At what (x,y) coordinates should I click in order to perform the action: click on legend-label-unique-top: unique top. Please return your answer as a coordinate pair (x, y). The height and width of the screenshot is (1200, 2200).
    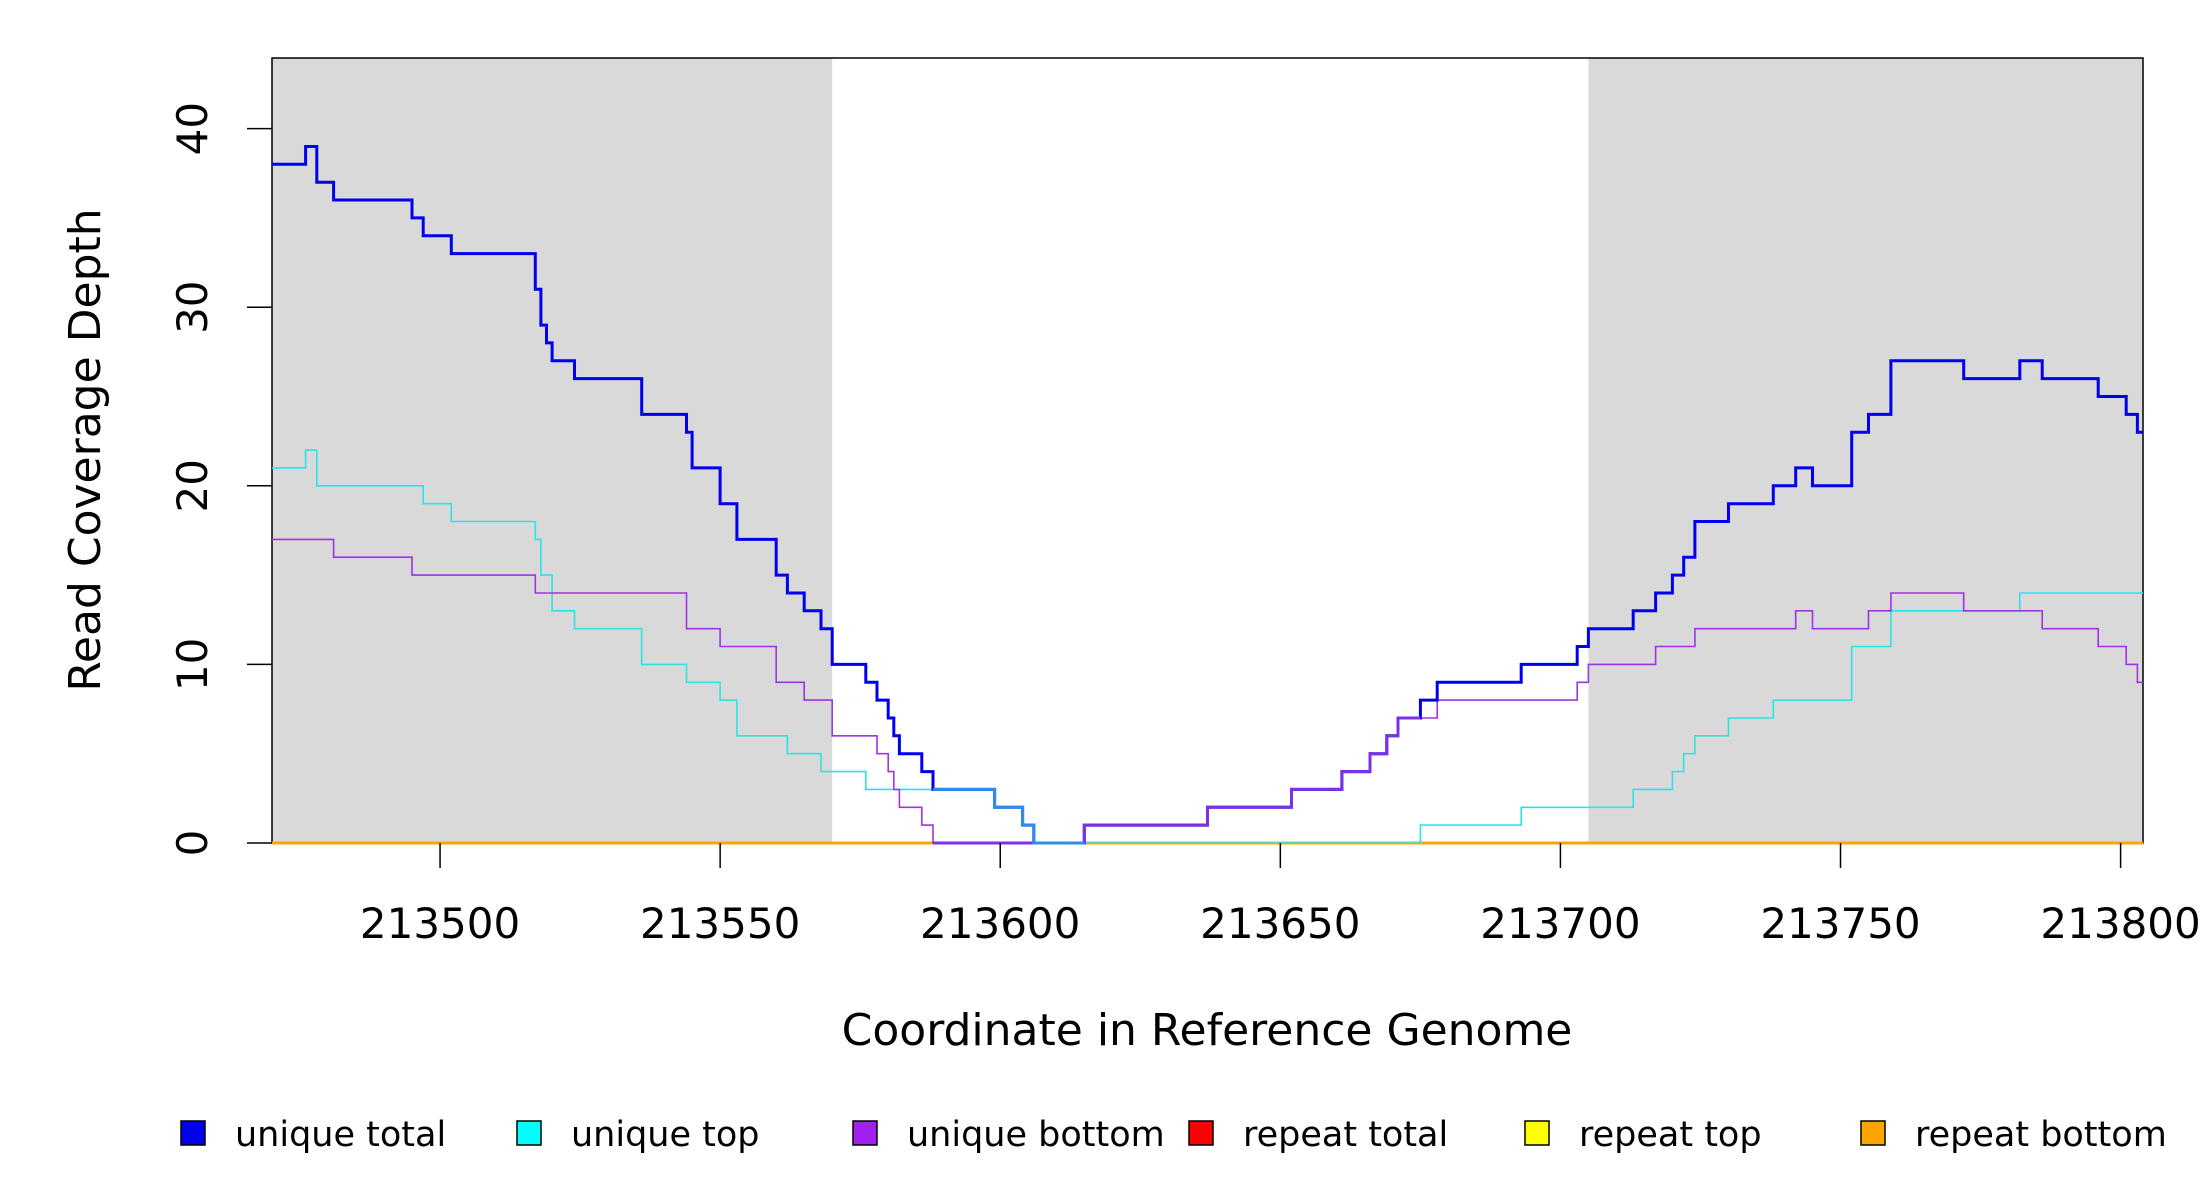
    Looking at the image, I should click on (665, 1135).